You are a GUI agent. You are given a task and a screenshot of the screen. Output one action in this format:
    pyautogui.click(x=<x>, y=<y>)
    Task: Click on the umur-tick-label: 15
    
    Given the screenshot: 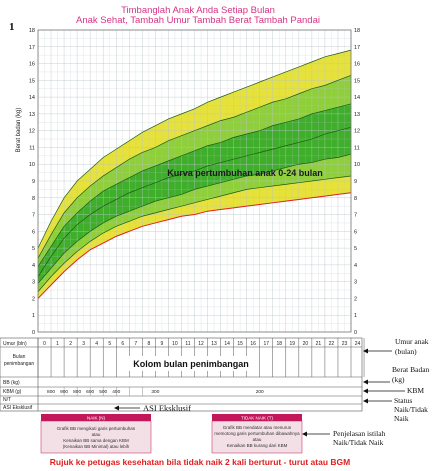 What is the action you would take?
    pyautogui.click(x=240, y=344)
    